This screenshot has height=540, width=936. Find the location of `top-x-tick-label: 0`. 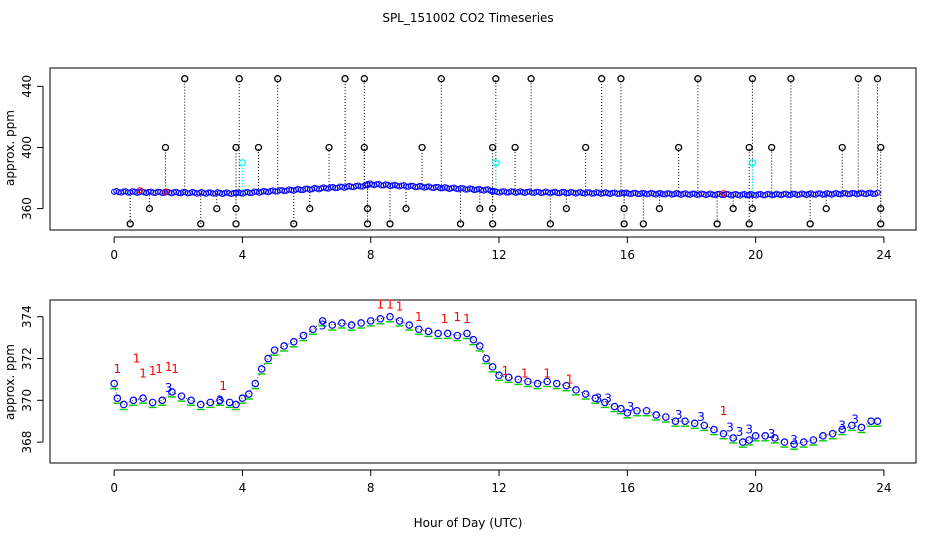

top-x-tick-label: 0 is located at coordinates (114, 255).